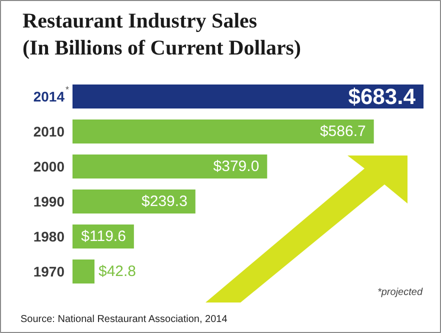 This screenshot has height=333, width=441. I want to click on data-label: $586.7, so click(343, 131).